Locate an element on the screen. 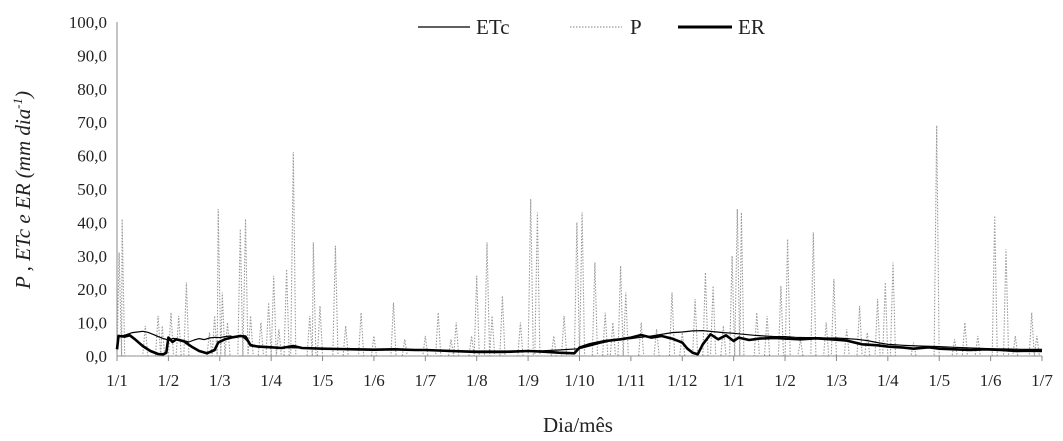  x-tick-label: 1/11 is located at coordinates (631, 380).